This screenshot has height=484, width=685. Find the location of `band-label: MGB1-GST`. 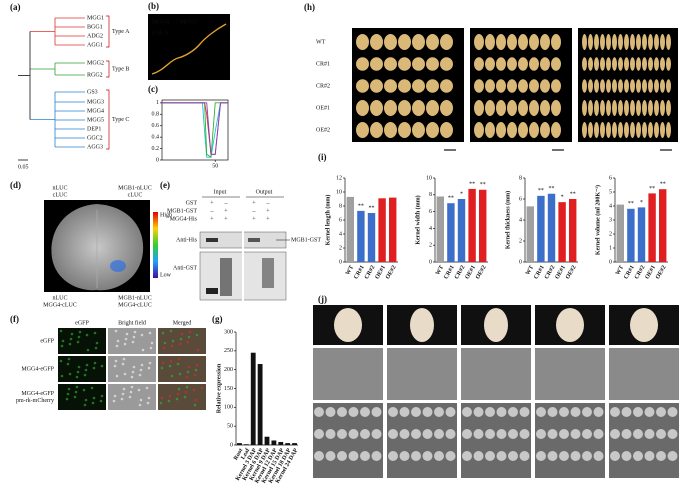

band-label: MGB1-GST is located at coordinates (306, 240).